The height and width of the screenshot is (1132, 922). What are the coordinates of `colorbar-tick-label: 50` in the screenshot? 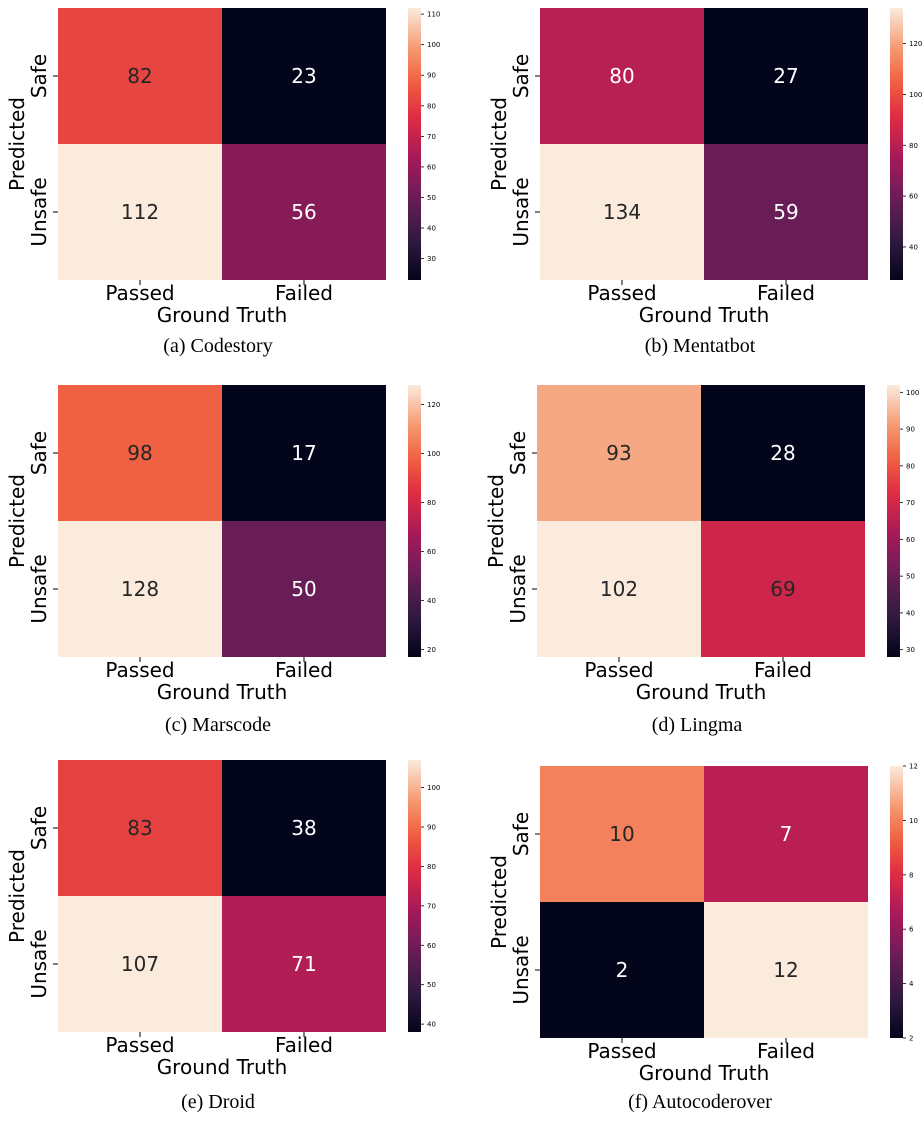 It's located at (431, 198).